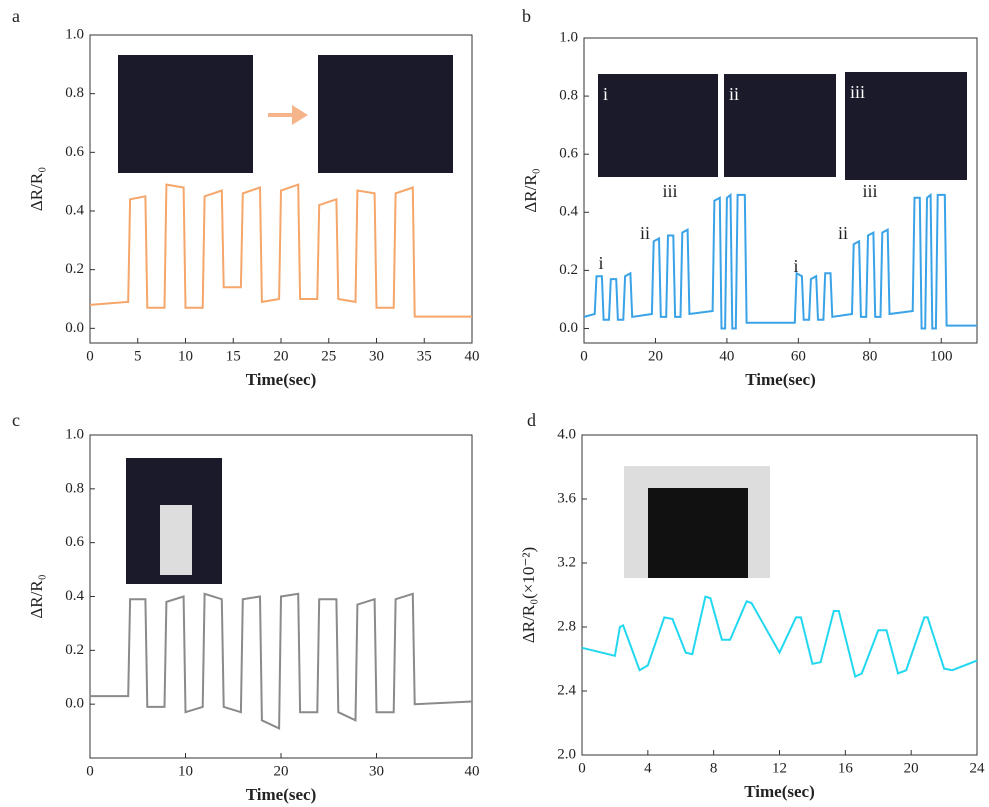 The height and width of the screenshot is (807, 989). What do you see at coordinates (566, 626) in the screenshot?
I see `y-tick-label: 2.8` at bounding box center [566, 626].